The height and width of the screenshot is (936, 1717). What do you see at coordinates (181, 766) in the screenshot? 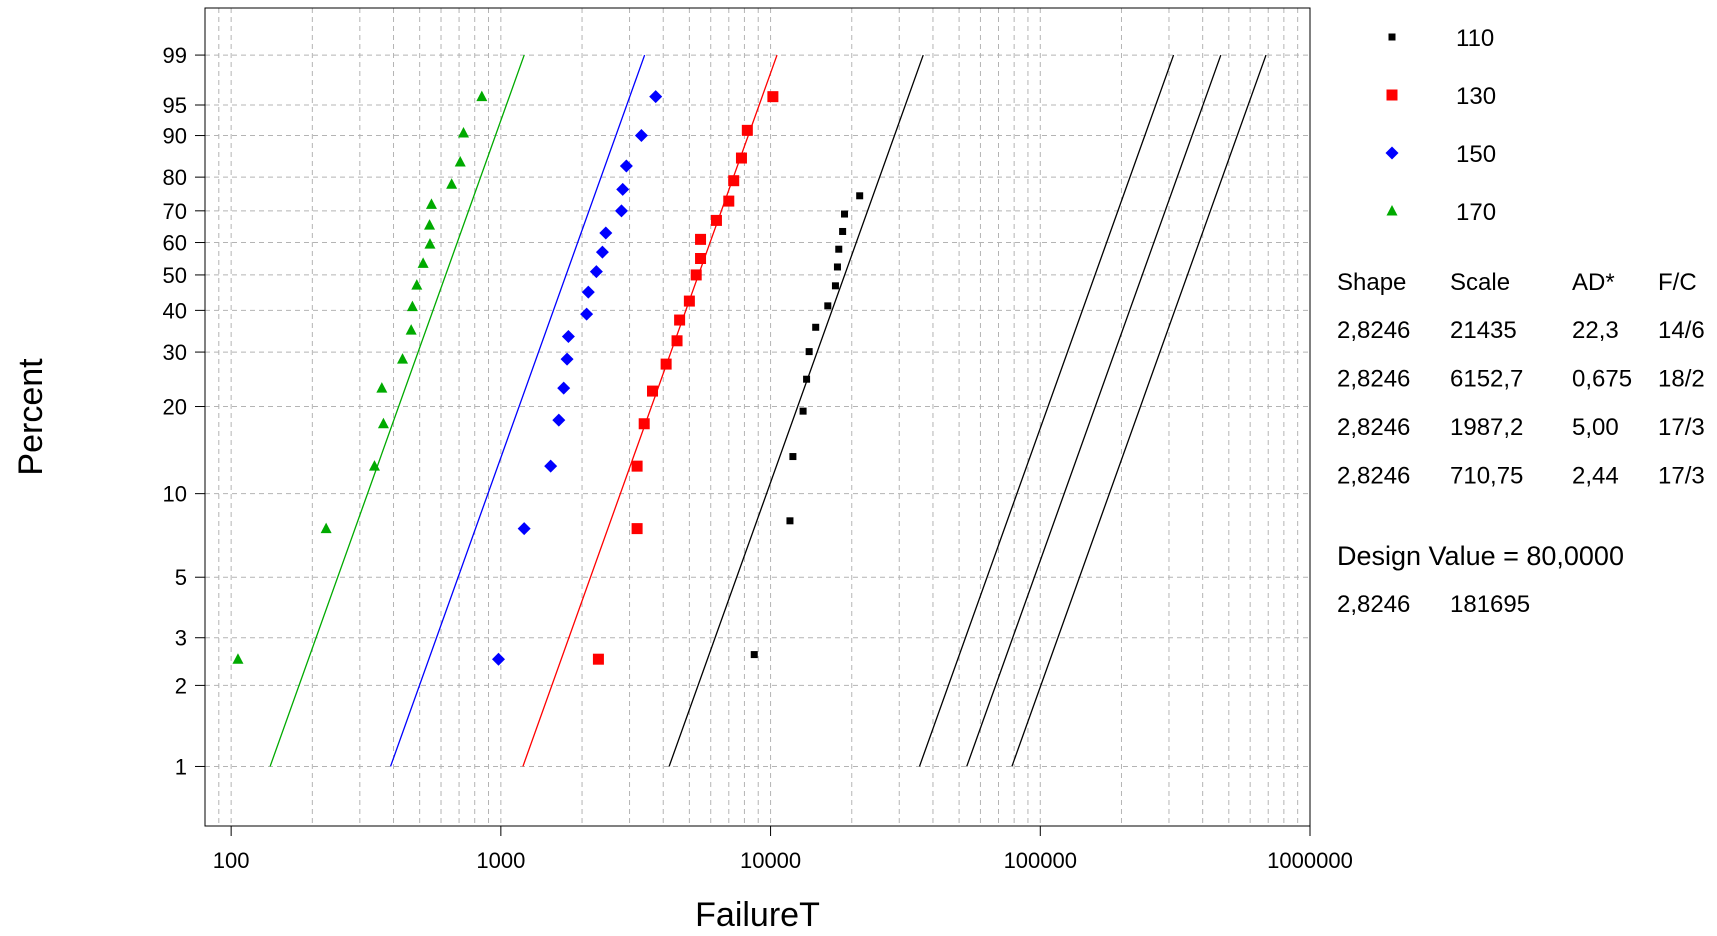
I see `y-tick-label: 1` at bounding box center [181, 766].